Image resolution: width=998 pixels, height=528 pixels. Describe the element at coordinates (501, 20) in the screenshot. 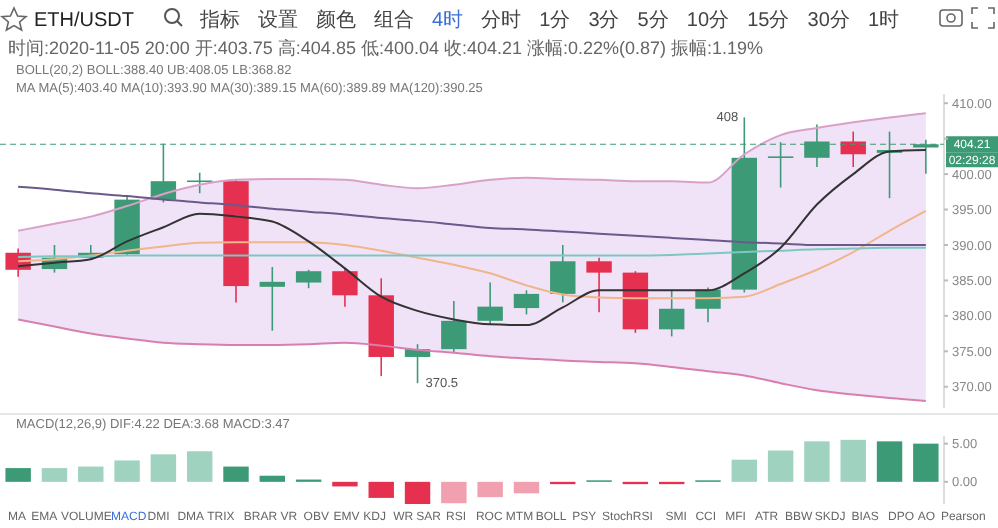

I see `text: 分时` at that location.